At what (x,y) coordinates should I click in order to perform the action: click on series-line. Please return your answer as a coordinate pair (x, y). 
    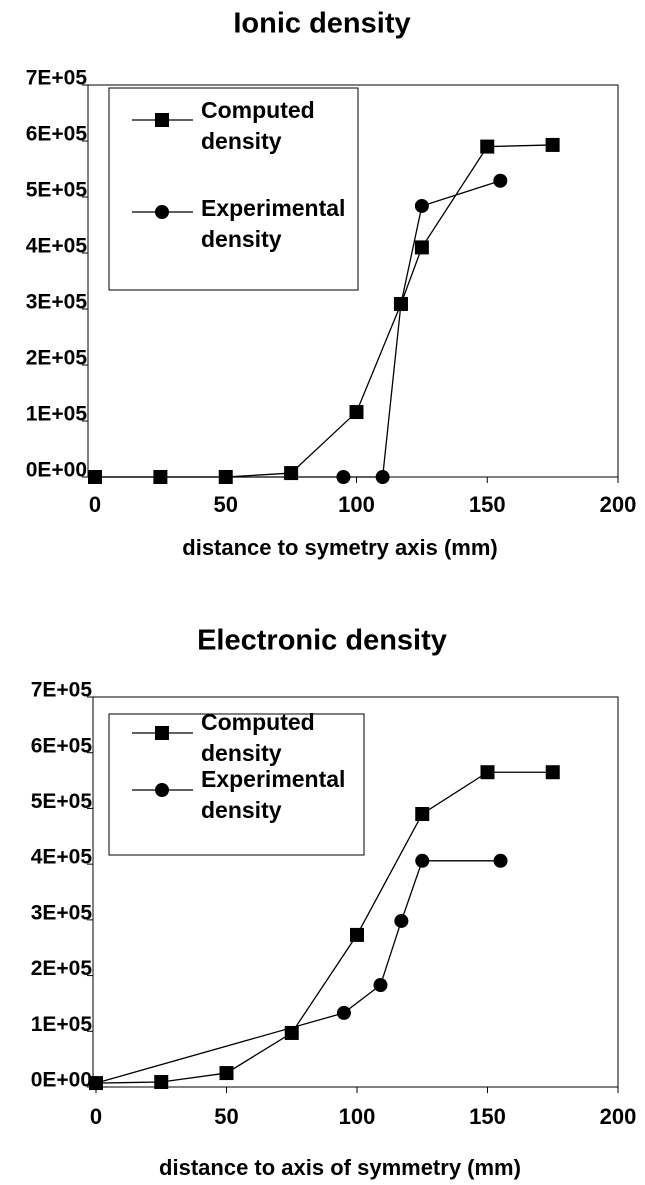
    Looking at the image, I should click on (298, 972).